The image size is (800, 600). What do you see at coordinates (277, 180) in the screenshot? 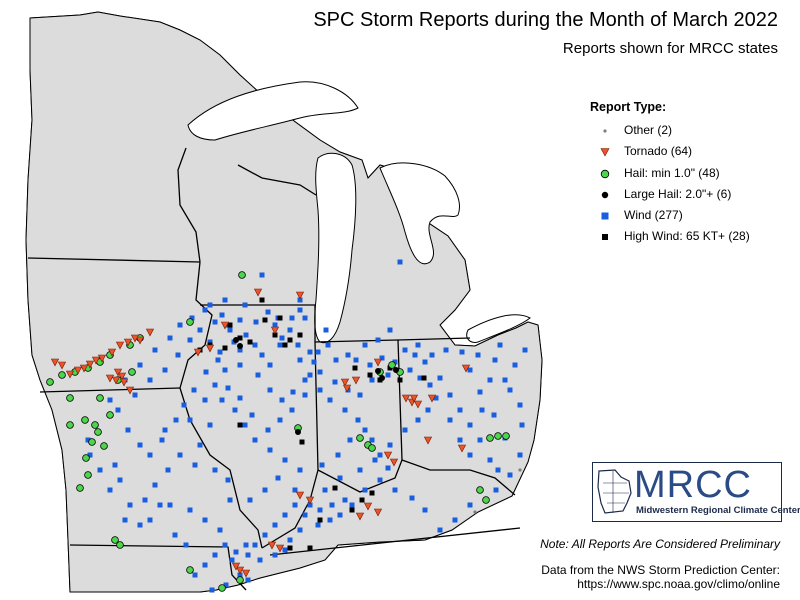
I see `border-wi-mi` at bounding box center [277, 180].